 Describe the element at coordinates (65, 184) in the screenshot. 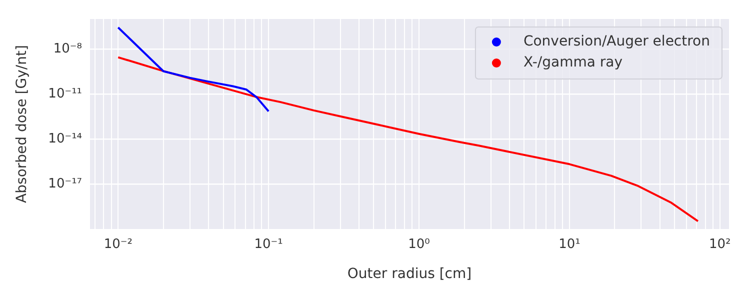

I see `y-tick-label: 10⁻¹⁷` at that location.